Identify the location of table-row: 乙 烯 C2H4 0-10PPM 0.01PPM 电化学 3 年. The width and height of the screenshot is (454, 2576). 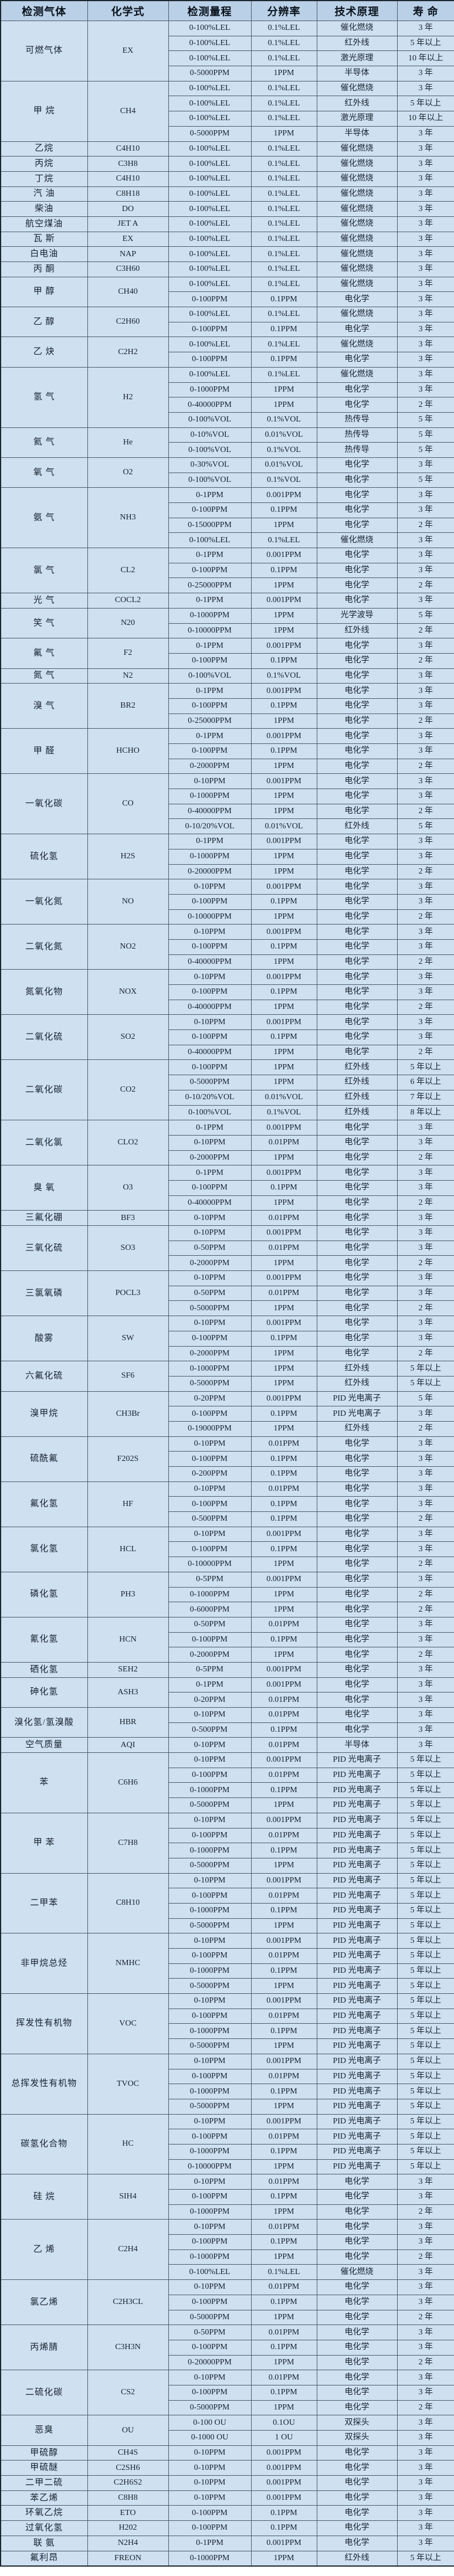
(227, 2250).